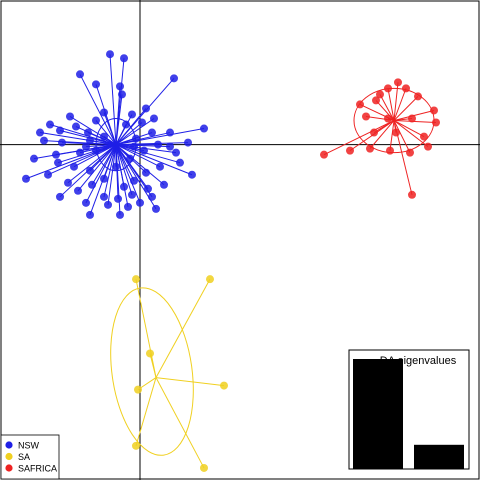 This screenshot has width=480, height=480. I want to click on eigenvalues-inset: DA eigenvalues, so click(409, 409).